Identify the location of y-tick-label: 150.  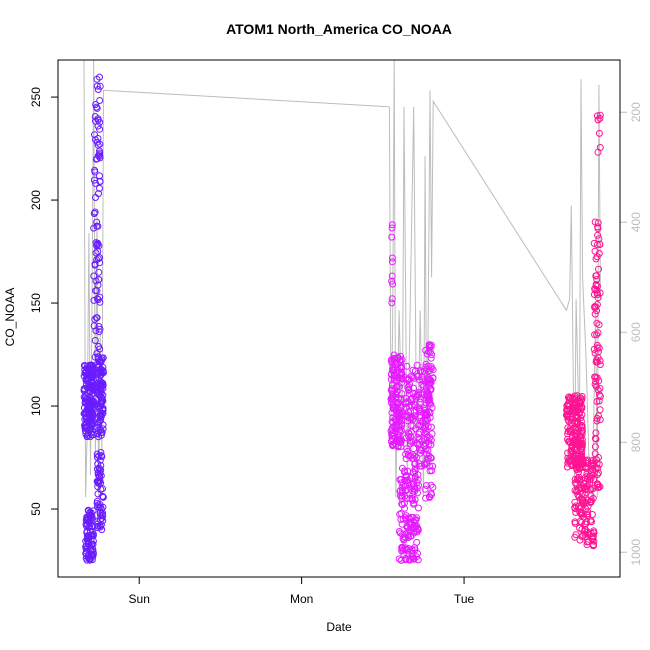
(36, 303).